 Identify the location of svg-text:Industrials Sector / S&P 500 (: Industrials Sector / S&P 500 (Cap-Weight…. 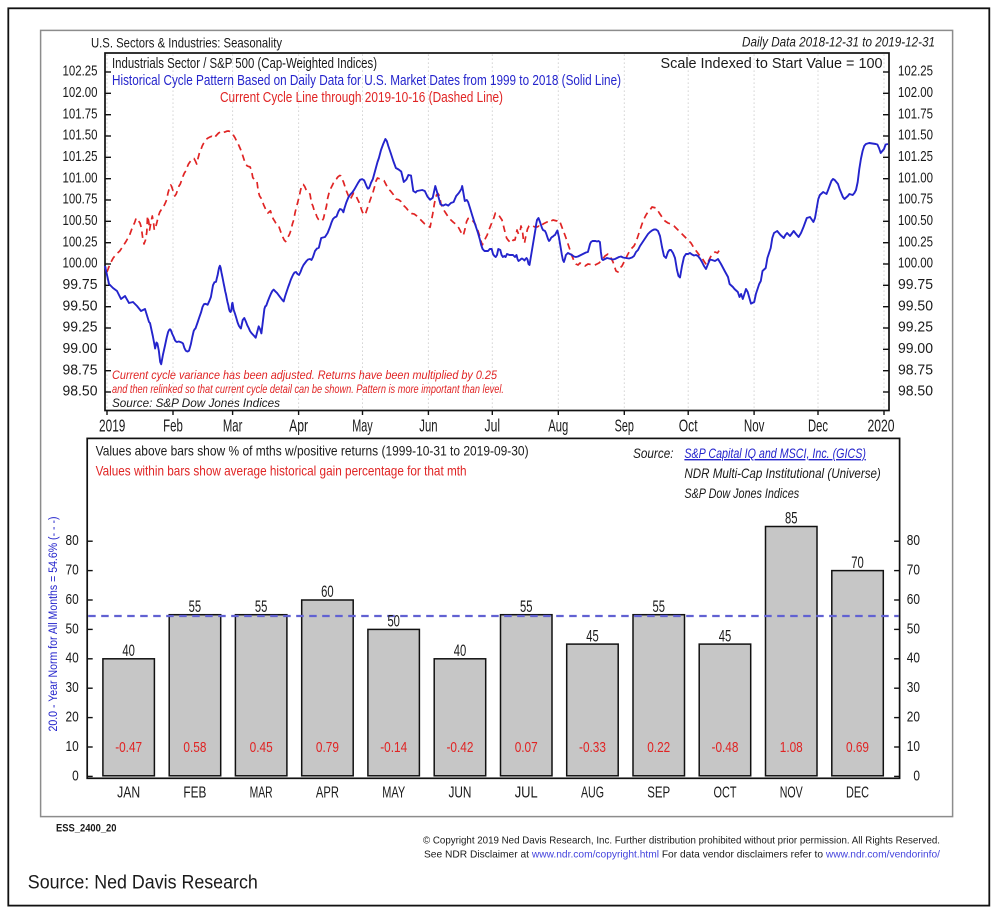
(244, 64).